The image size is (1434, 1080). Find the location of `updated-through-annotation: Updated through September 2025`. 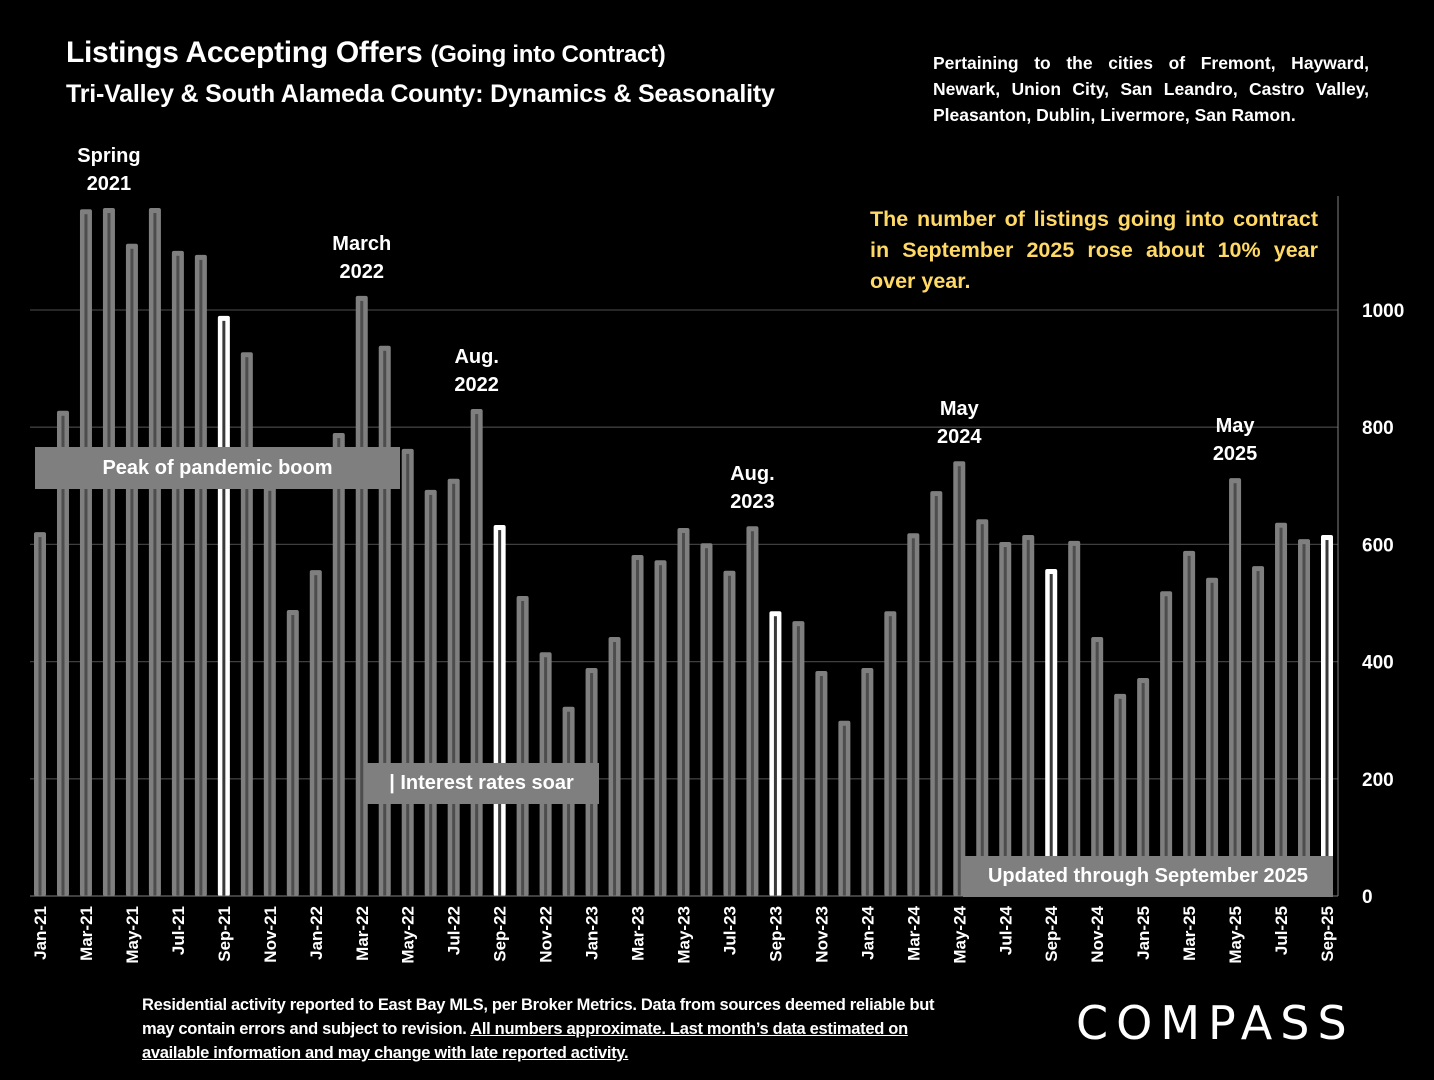

updated-through-annotation: Updated through September 2025 is located at coordinates (1148, 876).